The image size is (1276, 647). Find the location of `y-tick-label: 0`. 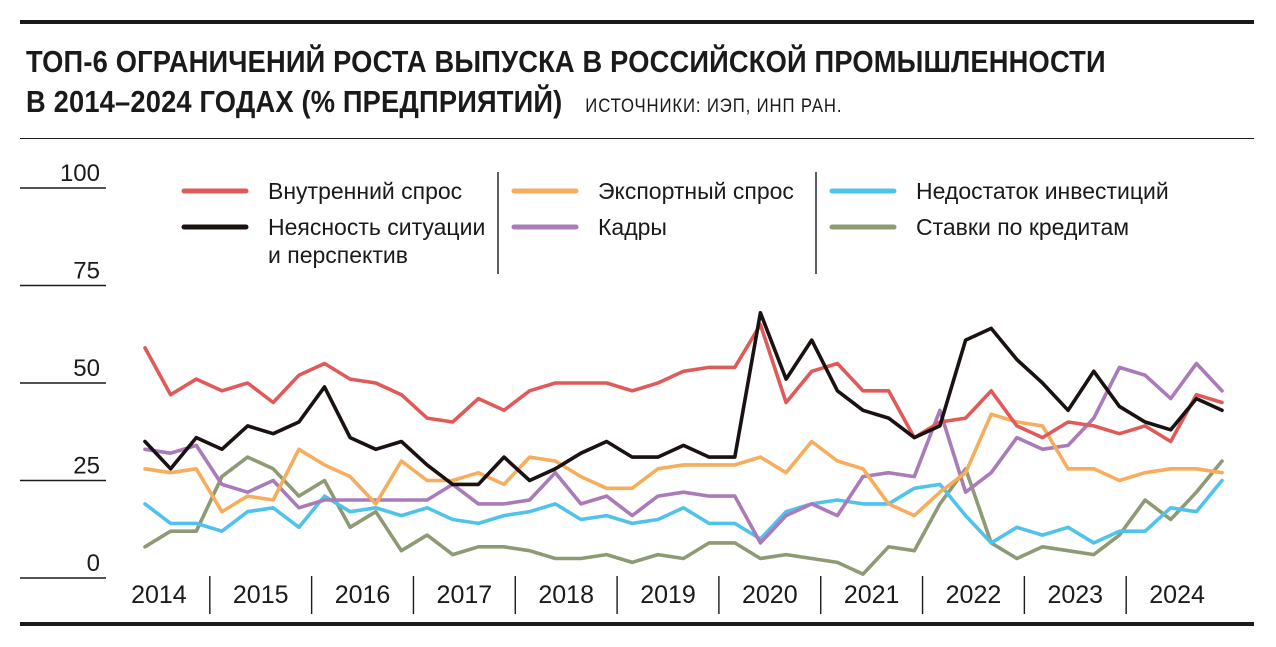

y-tick-label: 0 is located at coordinates (93, 563).